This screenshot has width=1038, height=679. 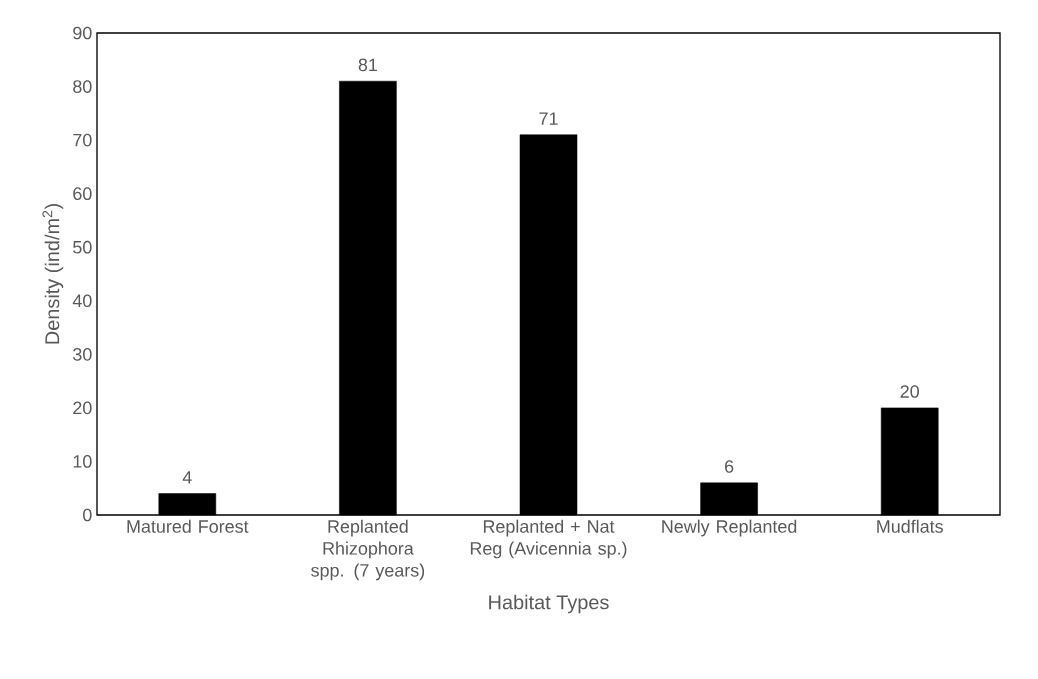 I want to click on y-tick-label: 0, so click(x=87, y=515).